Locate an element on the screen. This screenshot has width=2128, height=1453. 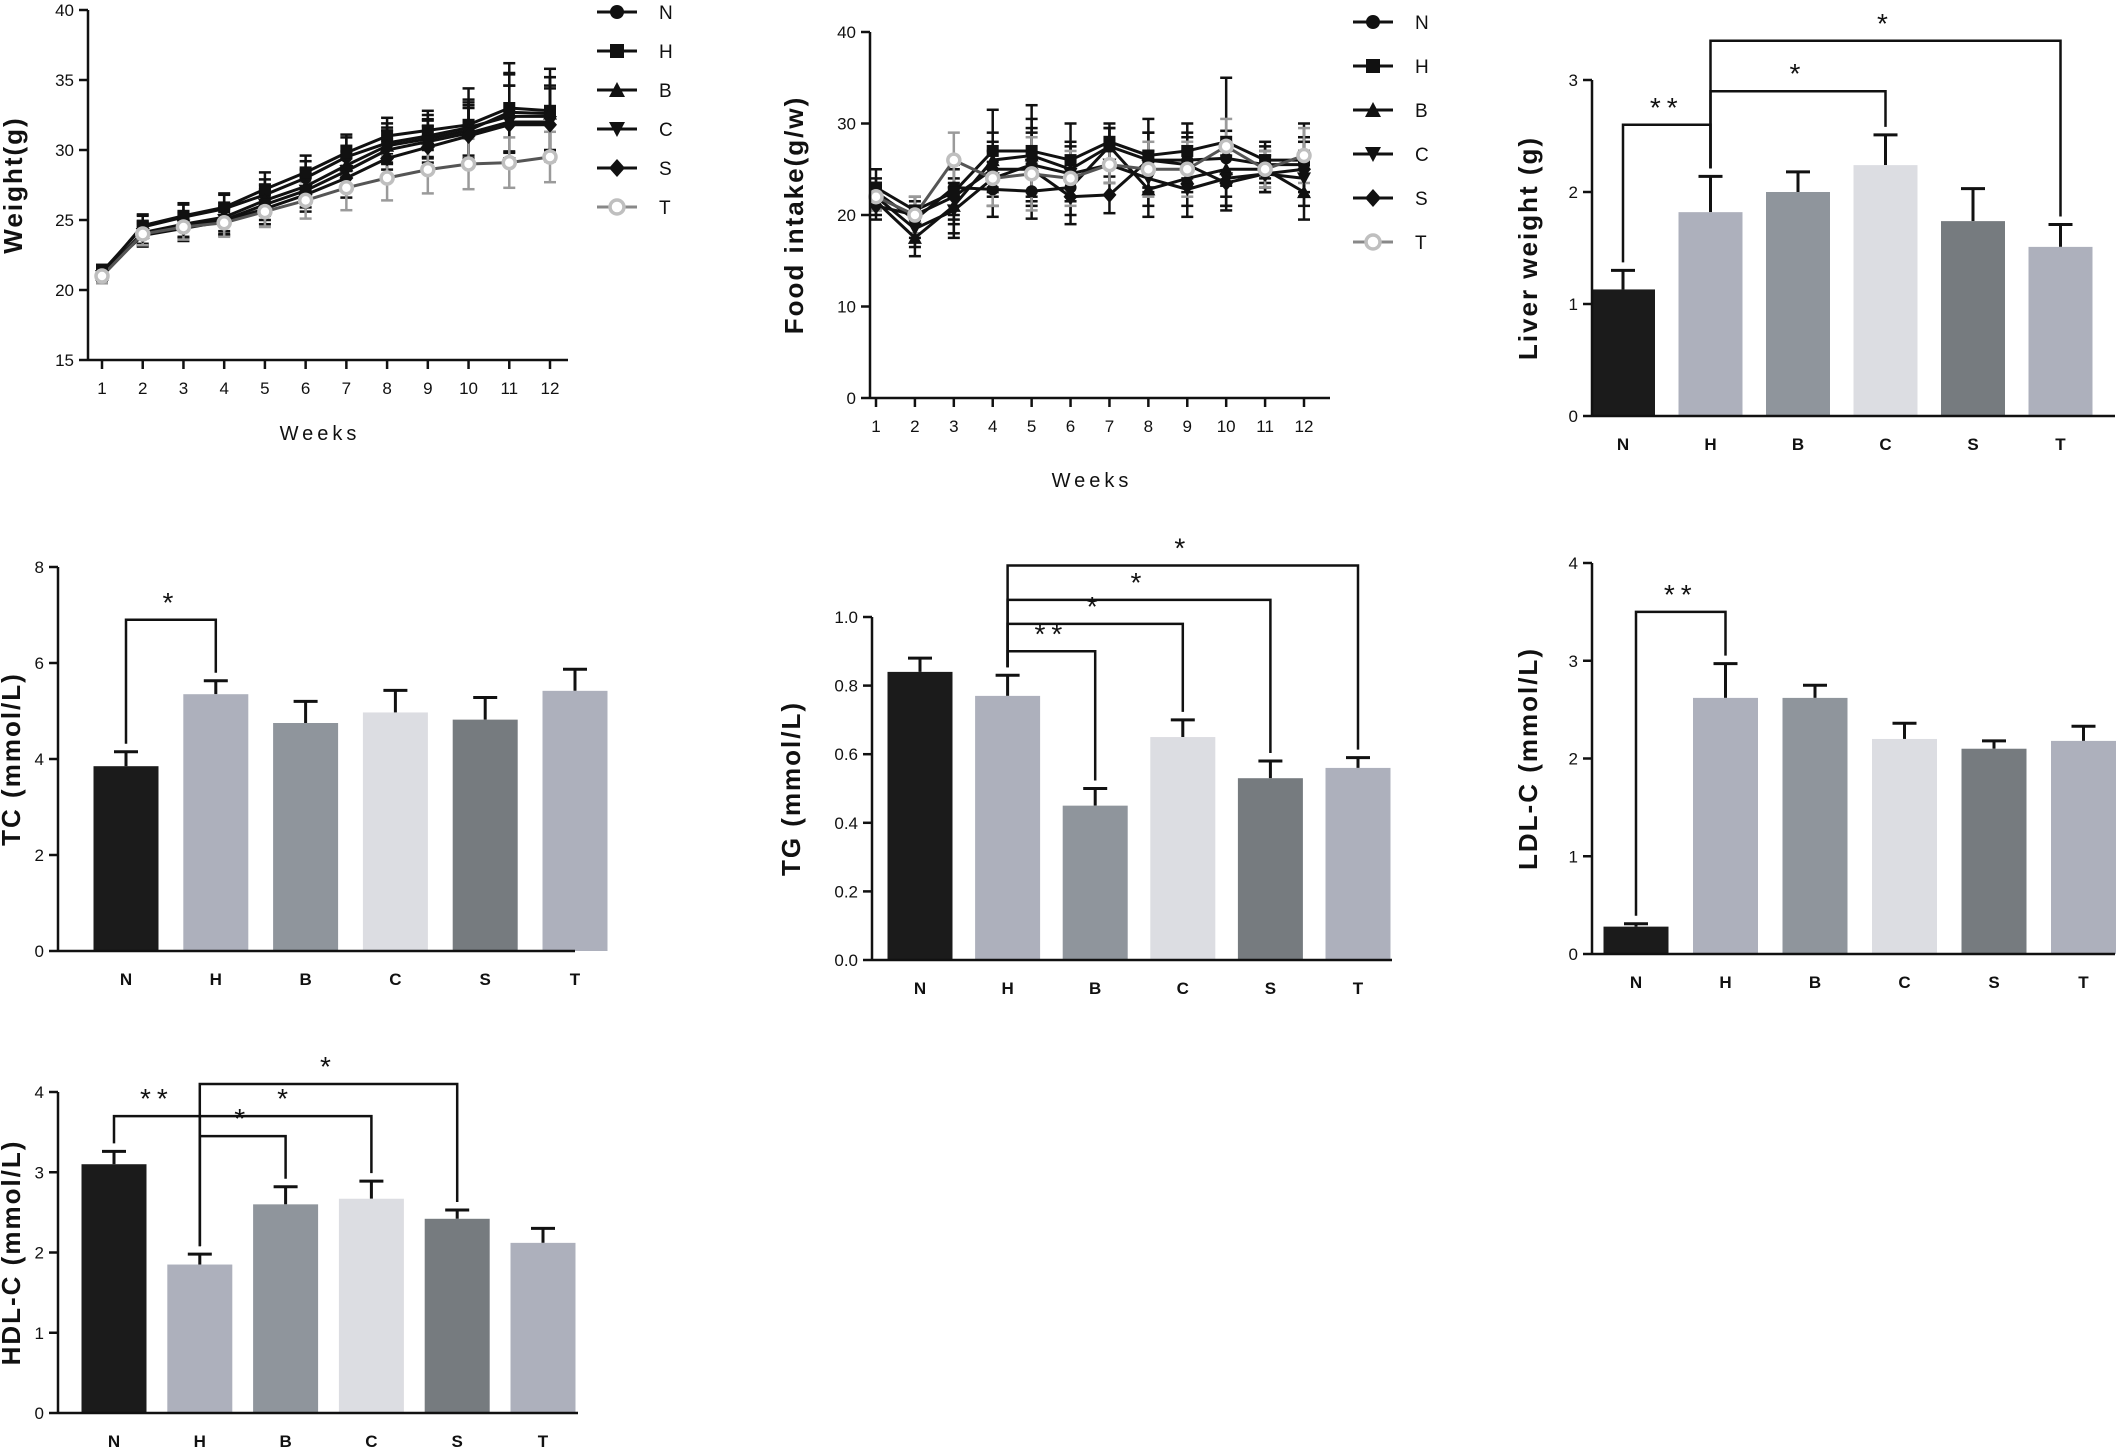
x-tick-label: 11 is located at coordinates (509, 388).